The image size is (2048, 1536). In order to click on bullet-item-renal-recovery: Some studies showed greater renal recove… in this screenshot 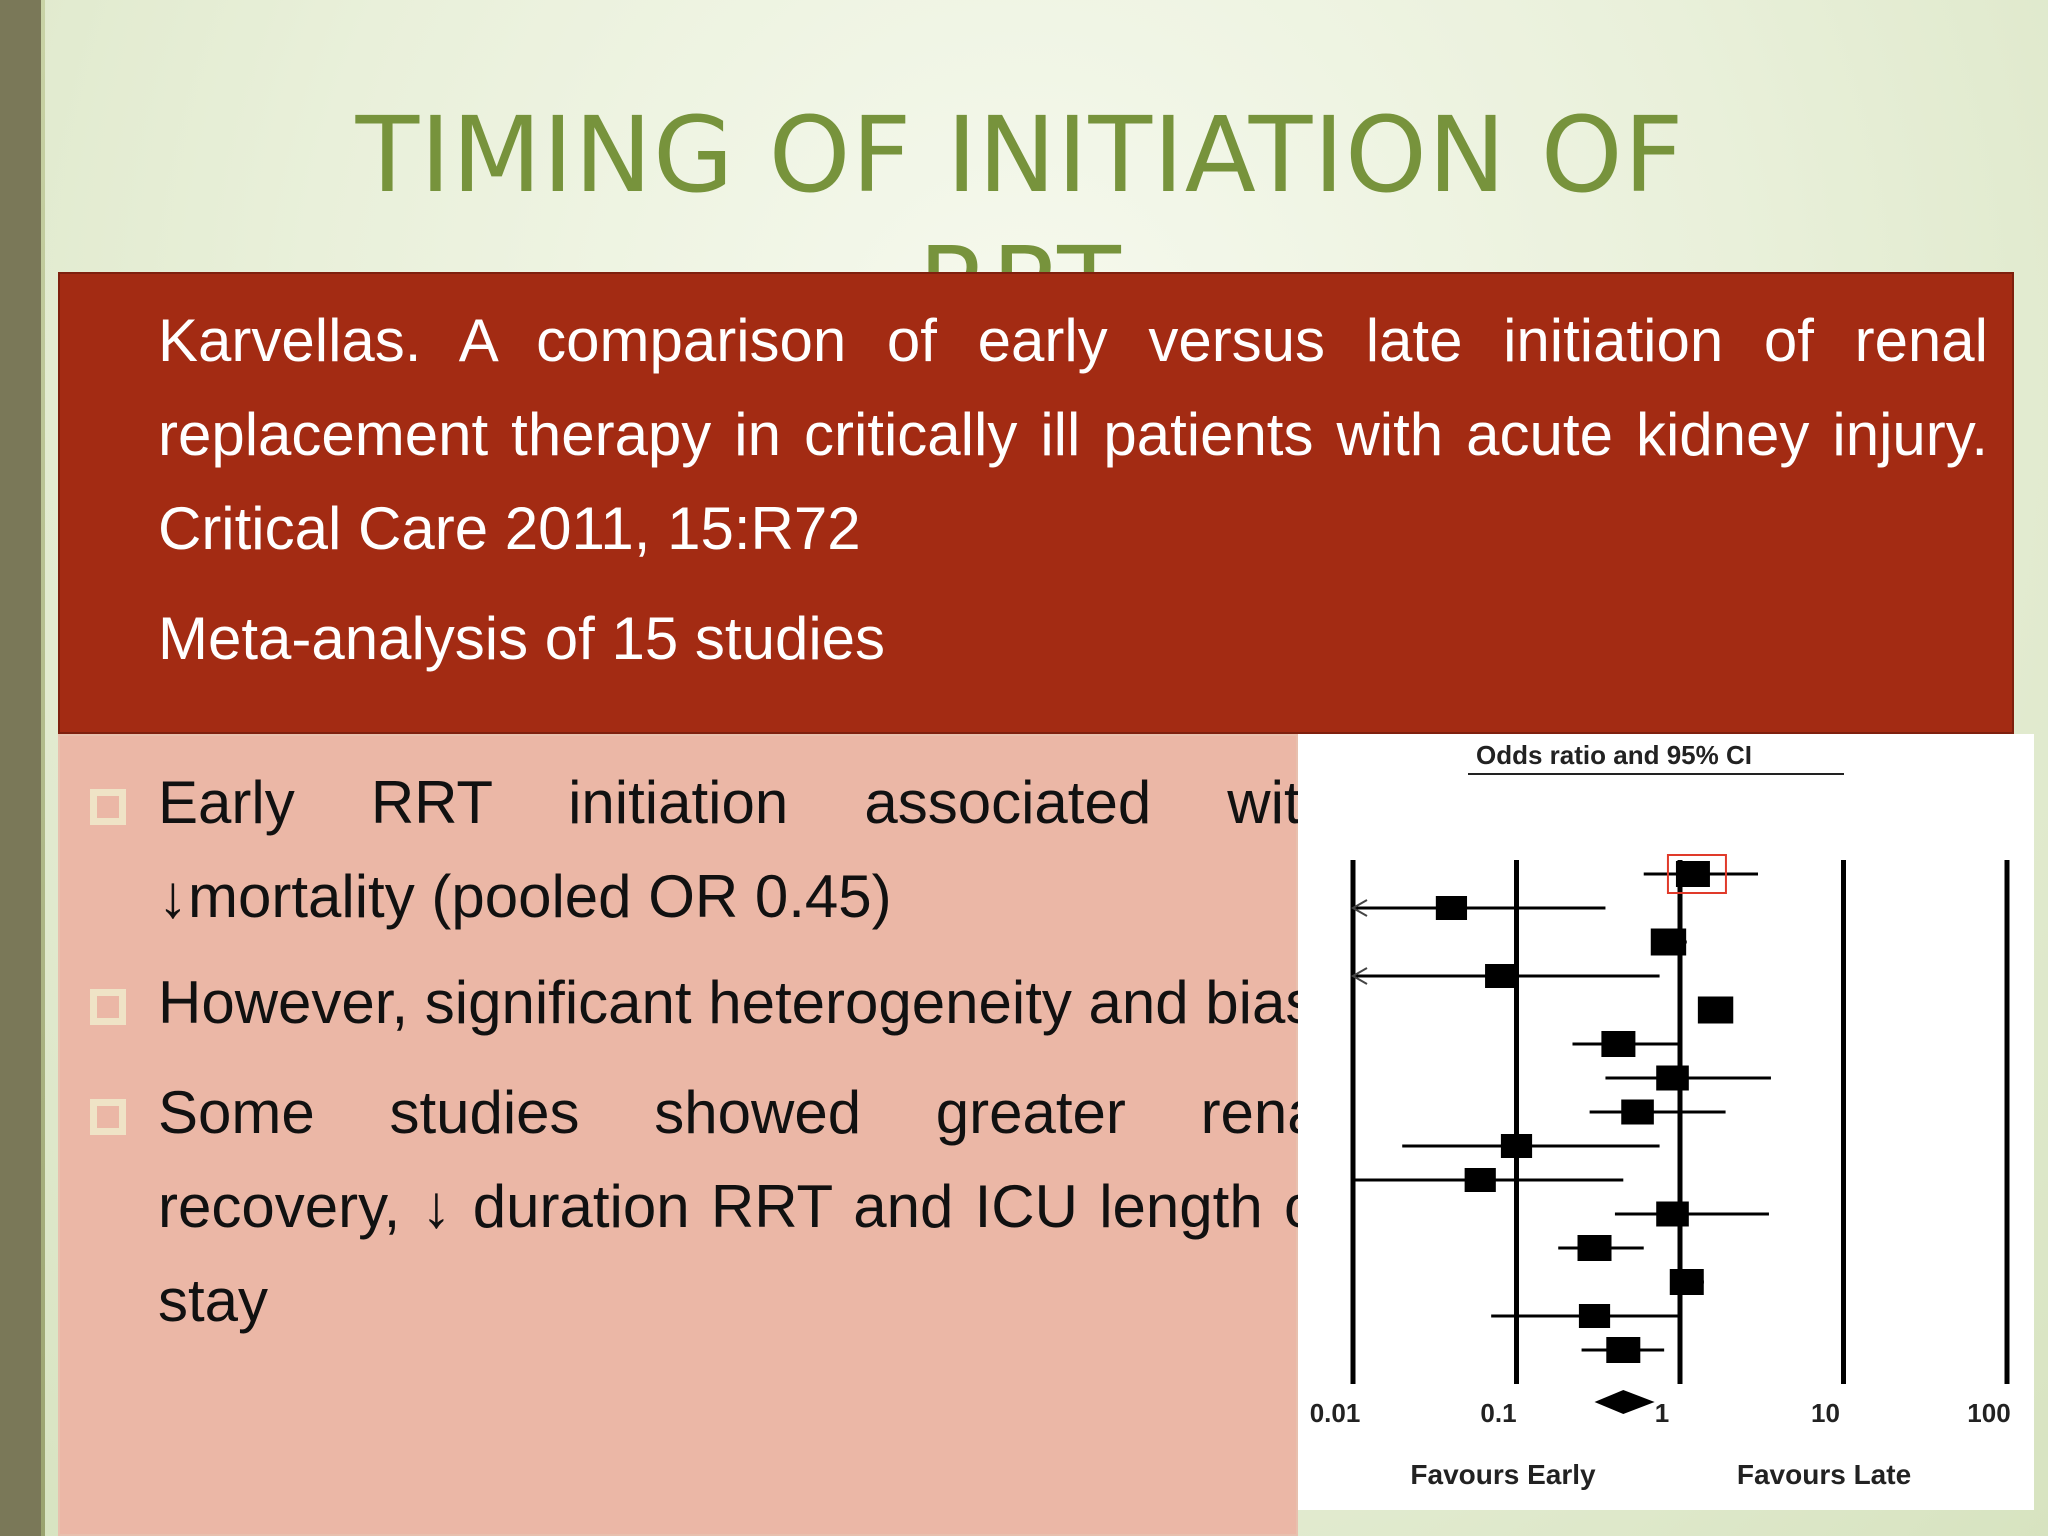, I will do `click(712, 1207)`.